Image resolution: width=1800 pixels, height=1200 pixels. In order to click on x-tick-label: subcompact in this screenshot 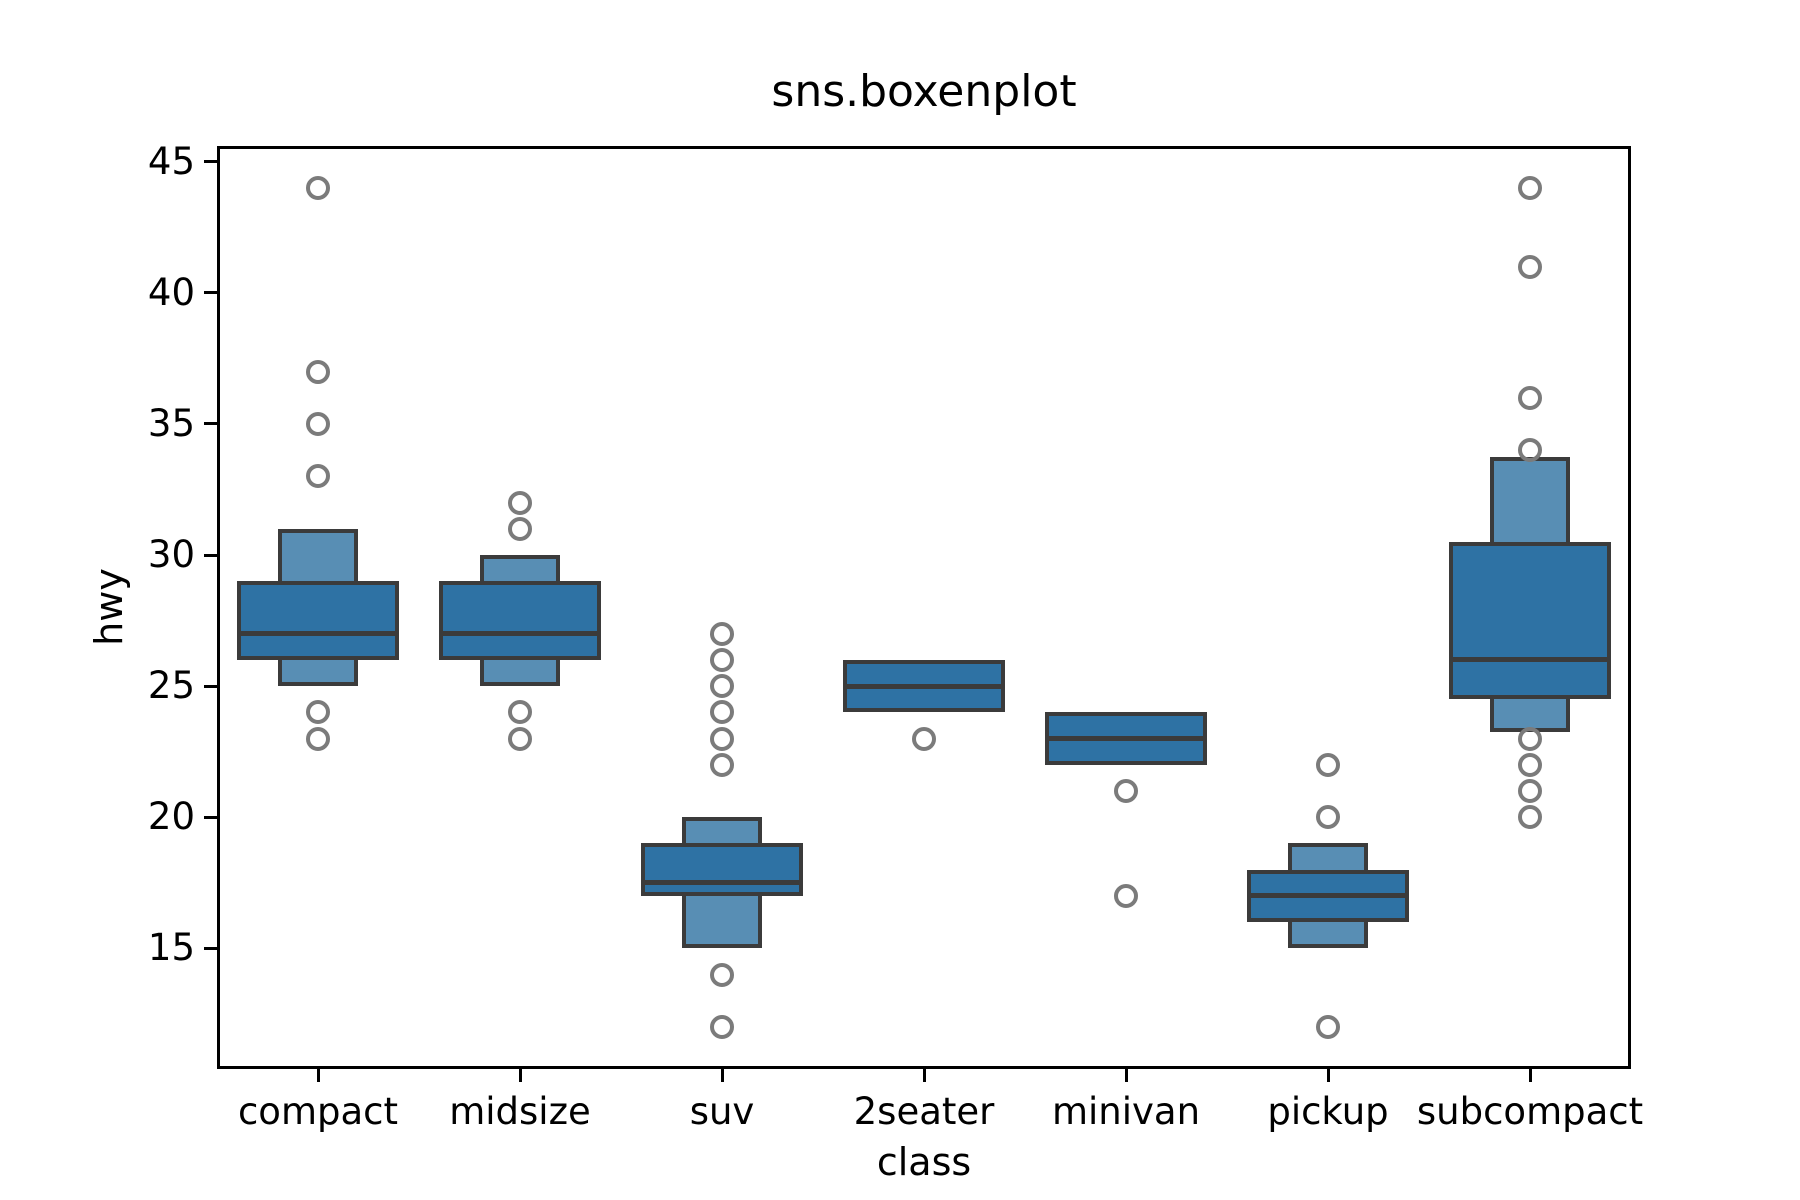, I will do `click(1530, 1111)`.